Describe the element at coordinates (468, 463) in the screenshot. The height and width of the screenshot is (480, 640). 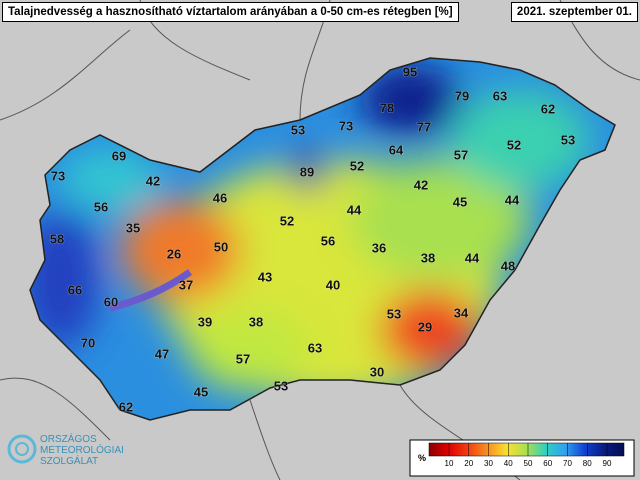
I see `legend-tick-label: 20` at that location.